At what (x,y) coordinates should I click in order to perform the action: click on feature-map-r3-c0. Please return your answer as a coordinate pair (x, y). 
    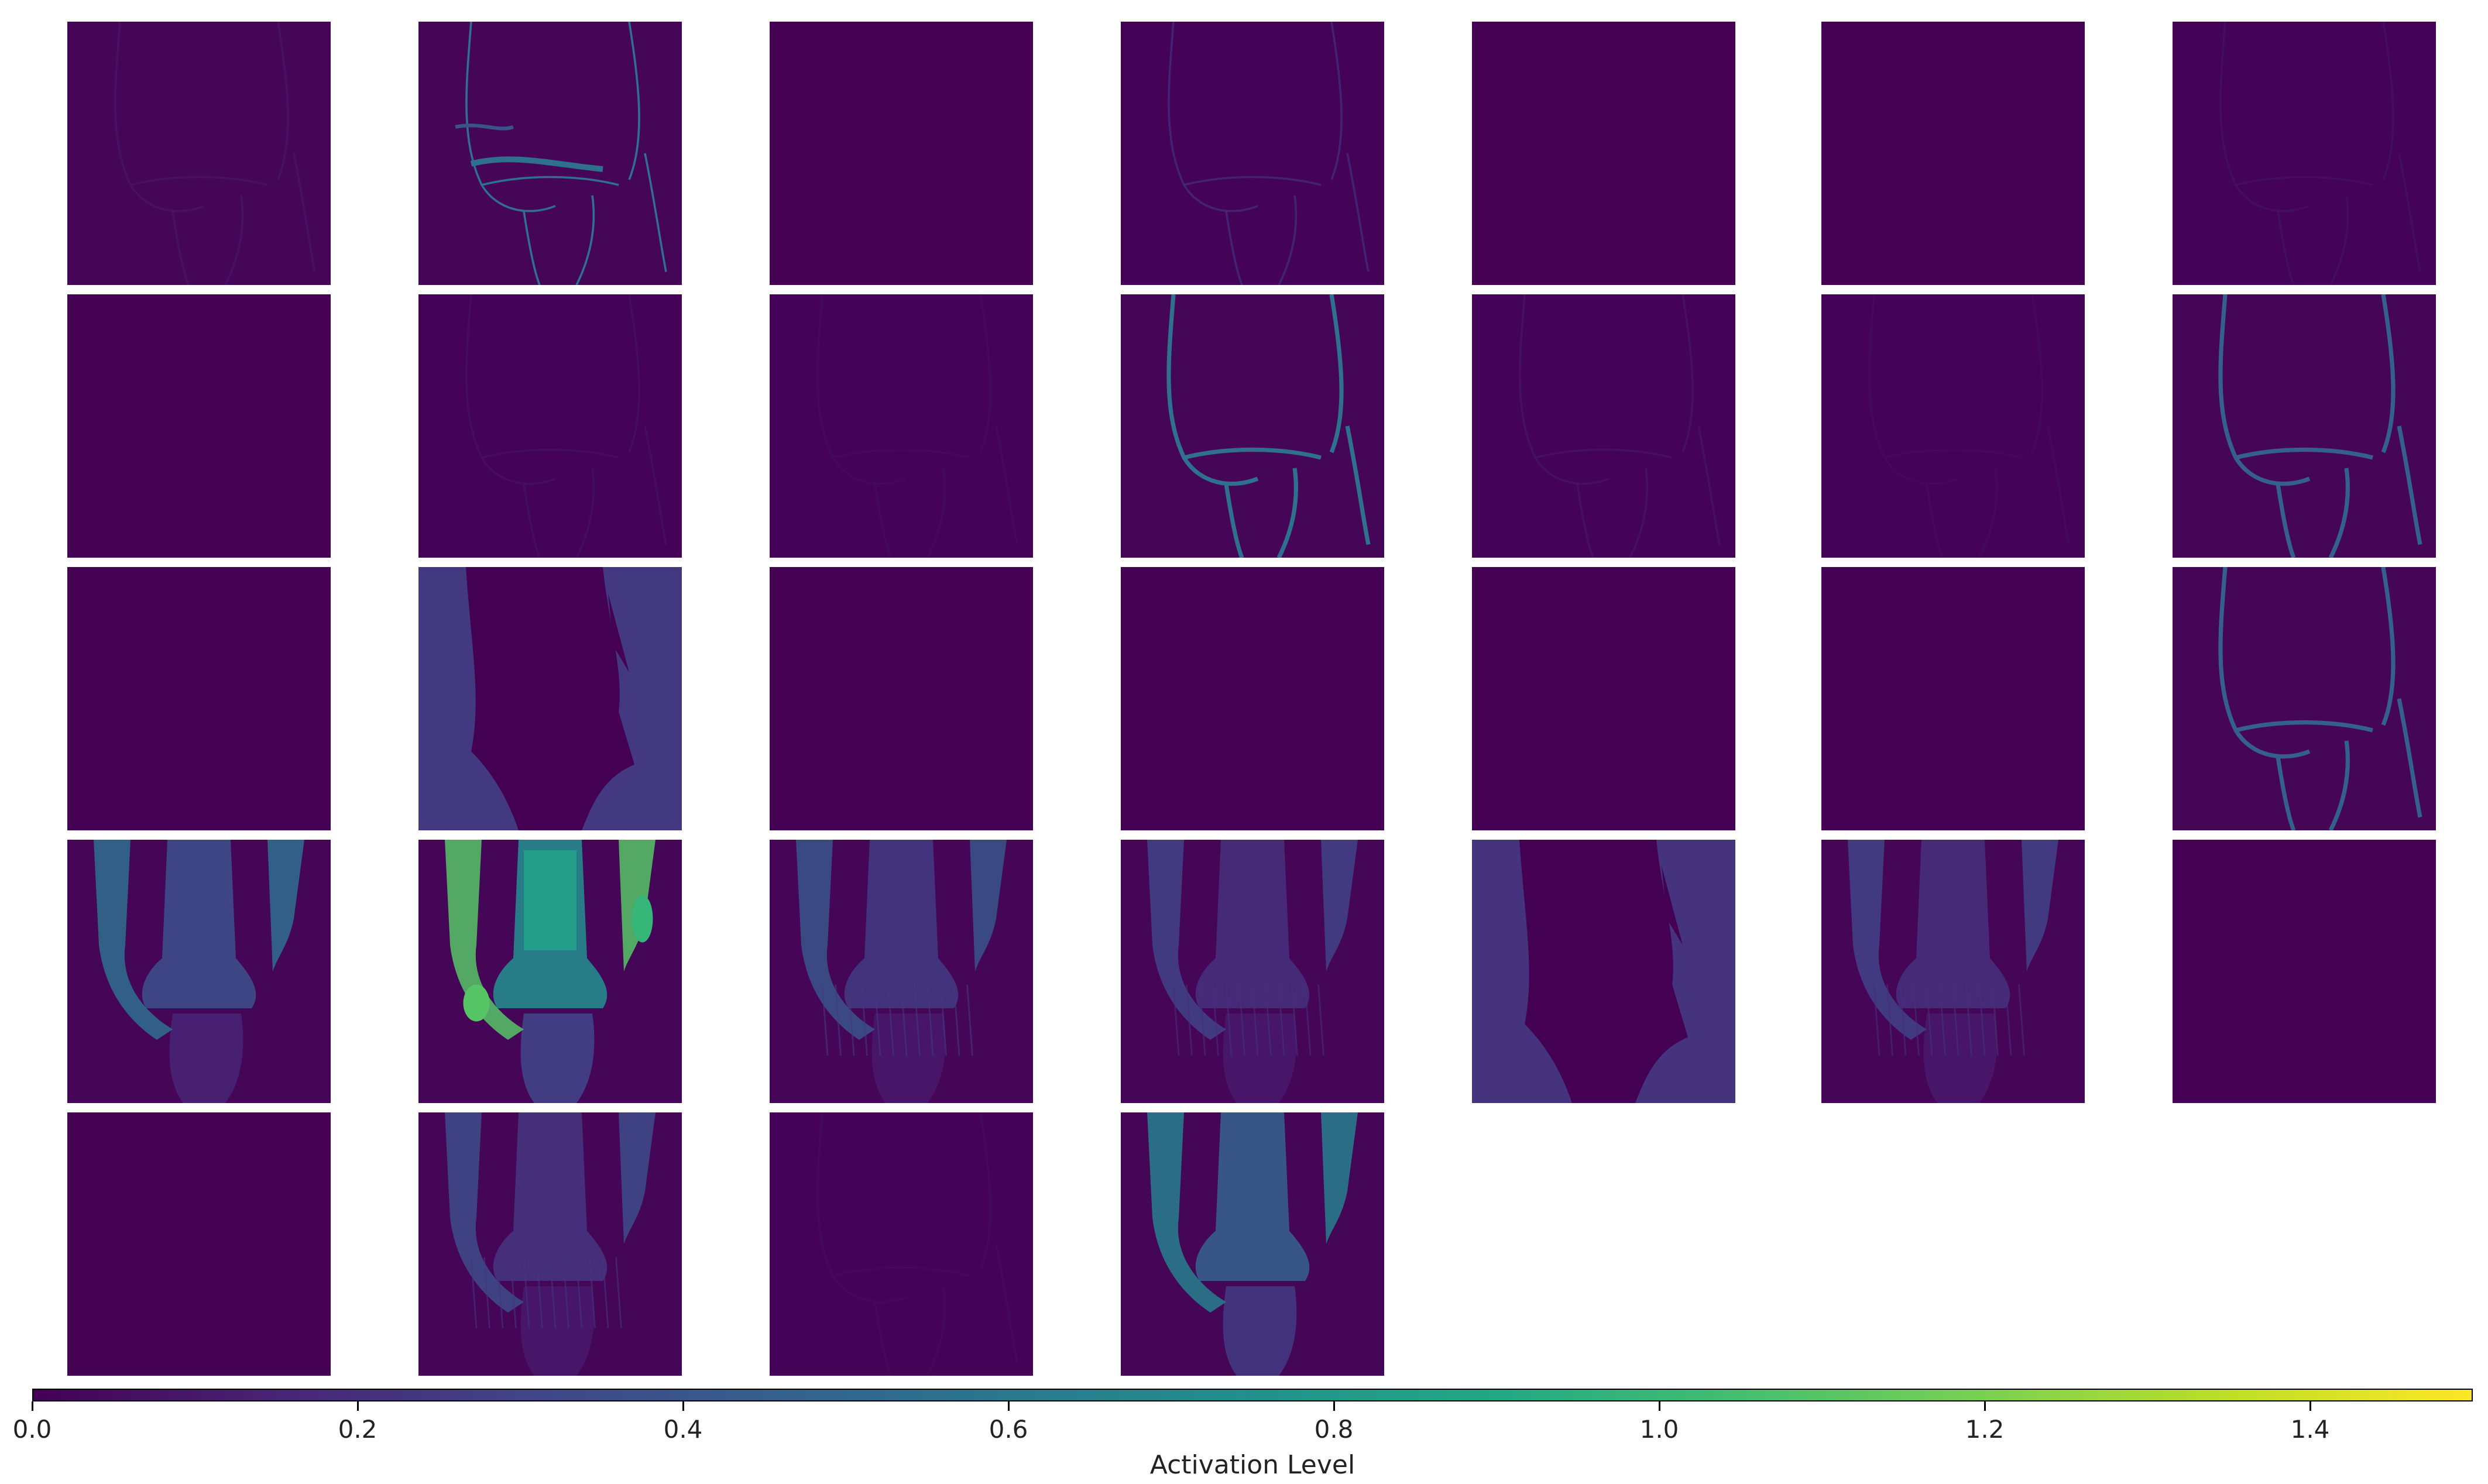
    Looking at the image, I should click on (199, 971).